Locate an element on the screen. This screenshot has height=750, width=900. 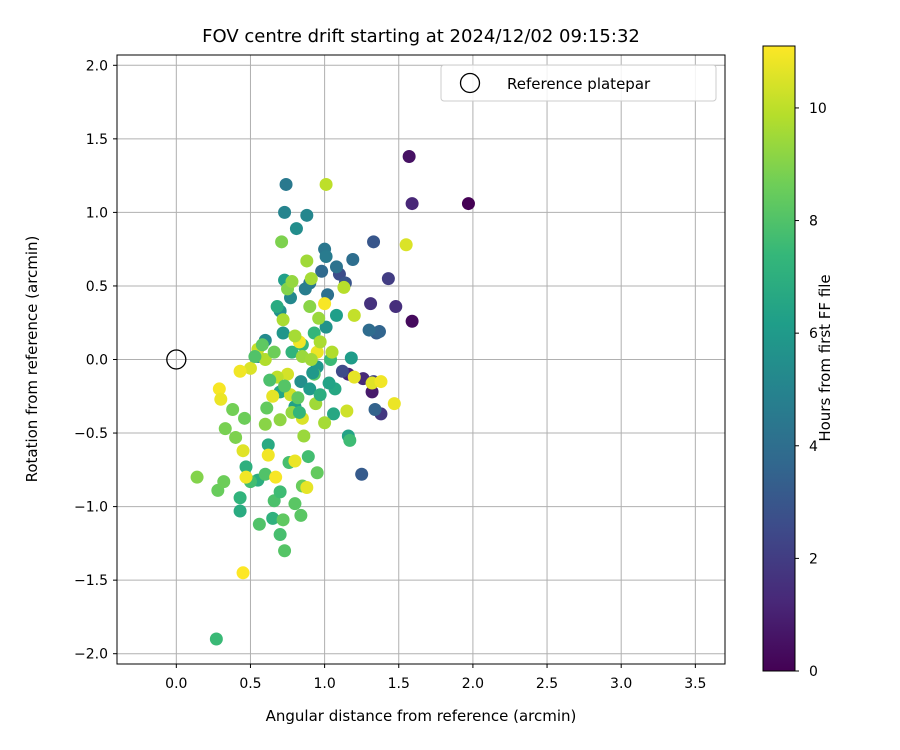
x-tick-label: 0.0 is located at coordinates (176, 684).